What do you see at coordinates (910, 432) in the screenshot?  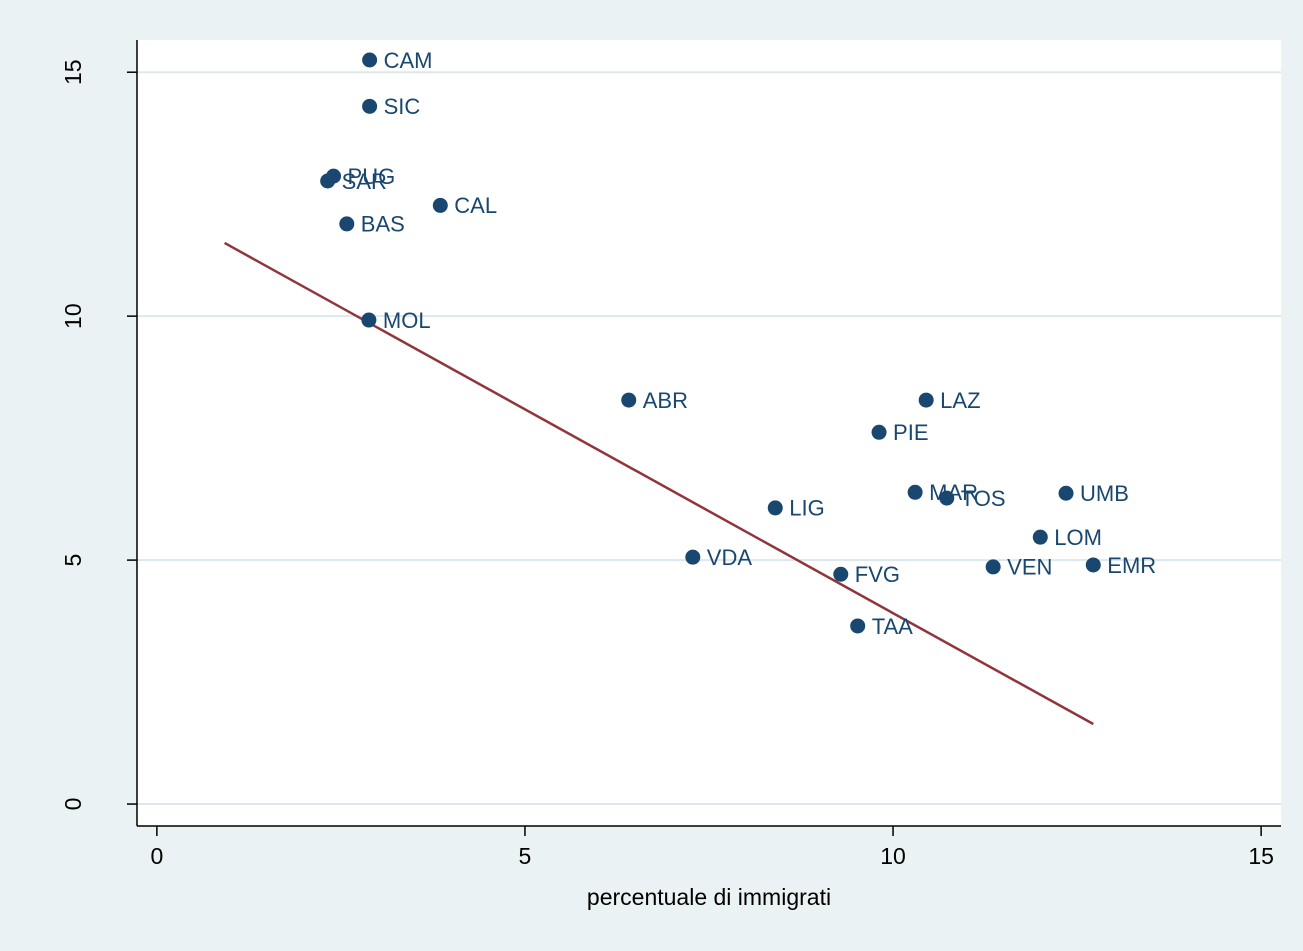 I see `point-label: PIE` at bounding box center [910, 432].